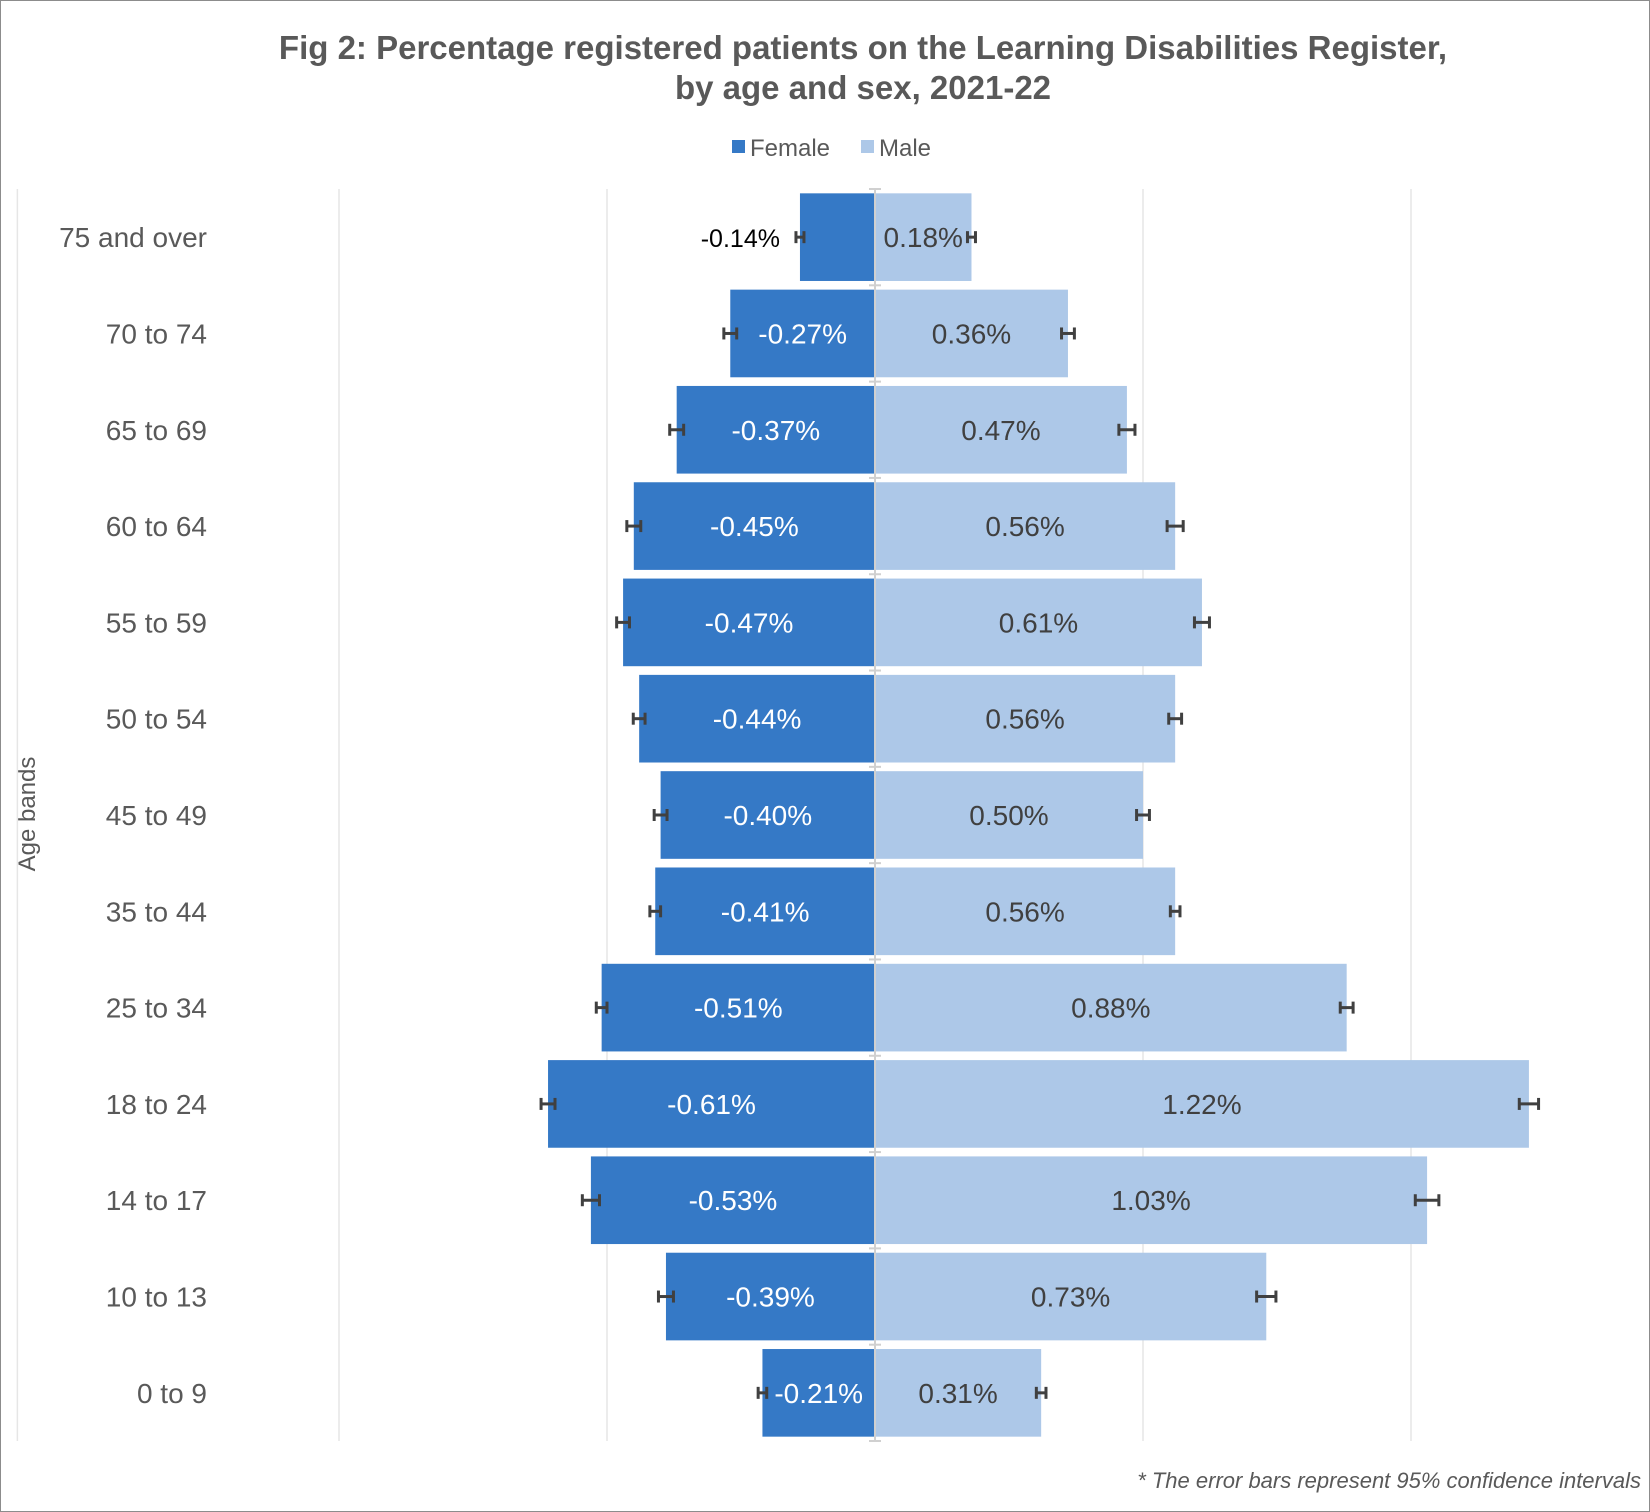 The image size is (1650, 1512). I want to click on data-label-male: 0.47%, so click(1000, 430).